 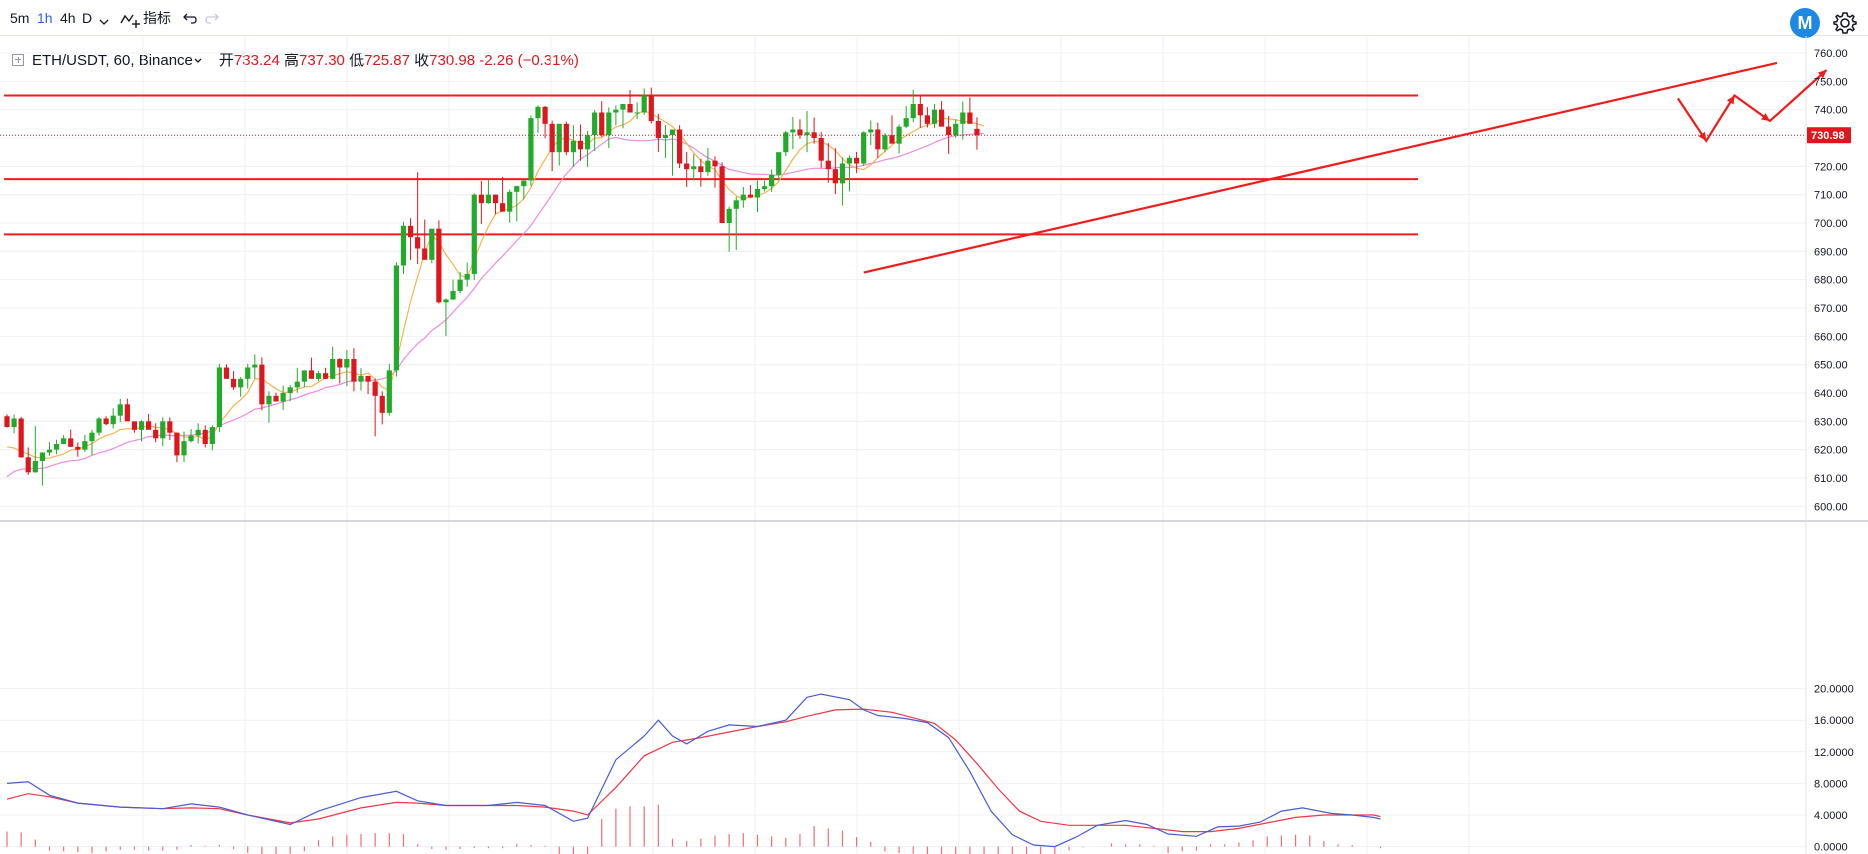 I want to click on symbol-chevron-icon, so click(x=198, y=61).